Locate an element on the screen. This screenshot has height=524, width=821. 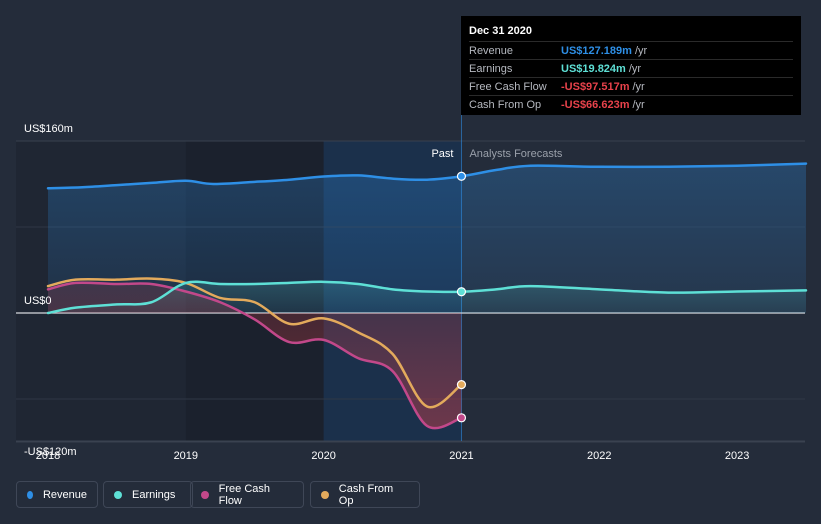
tooltip-label: Free Cash Flow is located at coordinates (508, 86).